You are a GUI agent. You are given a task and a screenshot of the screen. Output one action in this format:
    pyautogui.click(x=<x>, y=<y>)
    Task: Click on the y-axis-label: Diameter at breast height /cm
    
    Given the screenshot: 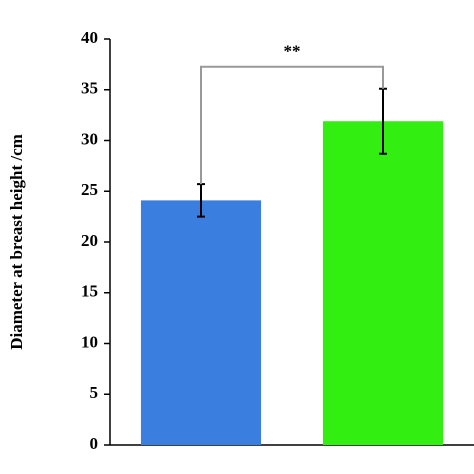 What is the action you would take?
    pyautogui.click(x=16, y=242)
    